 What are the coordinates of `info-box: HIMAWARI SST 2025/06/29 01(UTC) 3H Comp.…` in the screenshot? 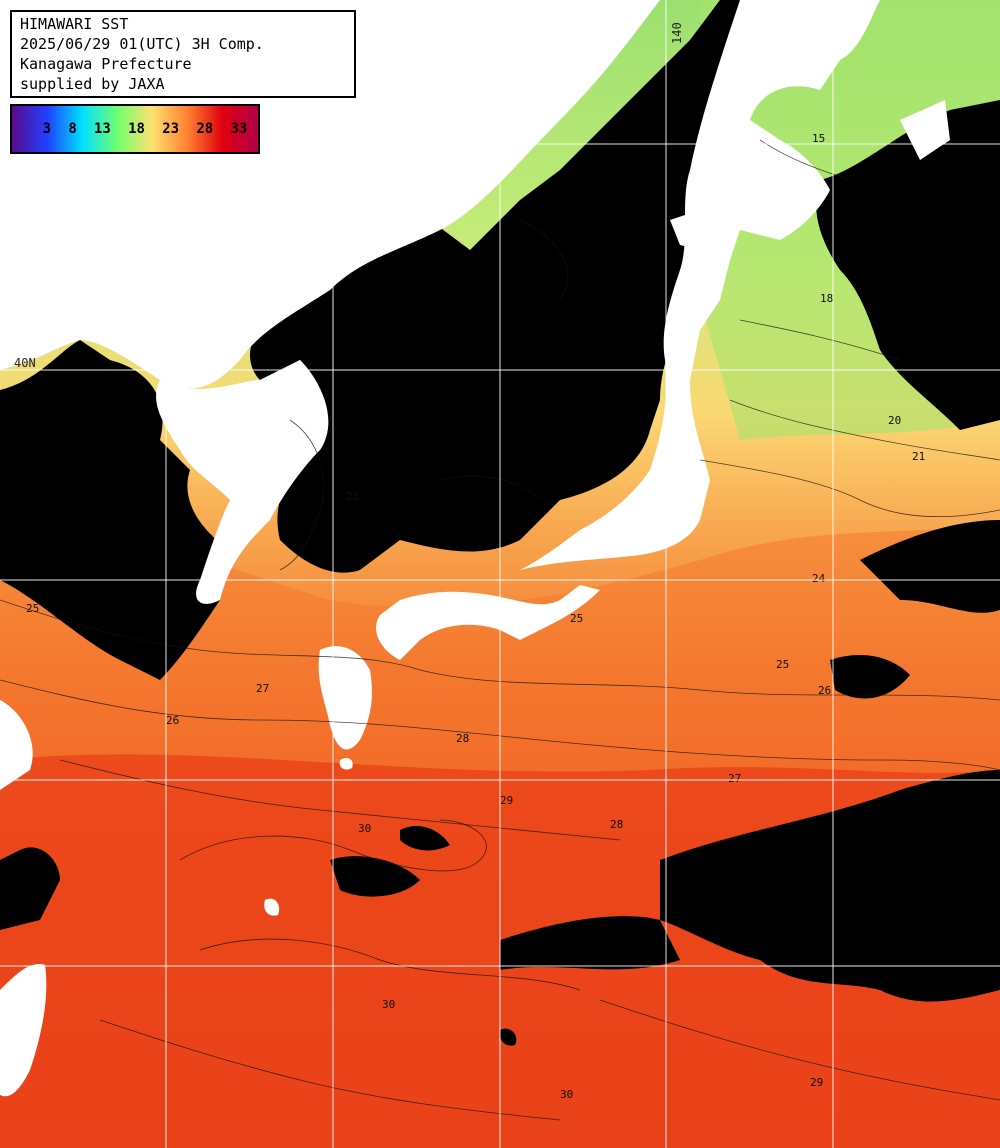 It's located at (183, 54).